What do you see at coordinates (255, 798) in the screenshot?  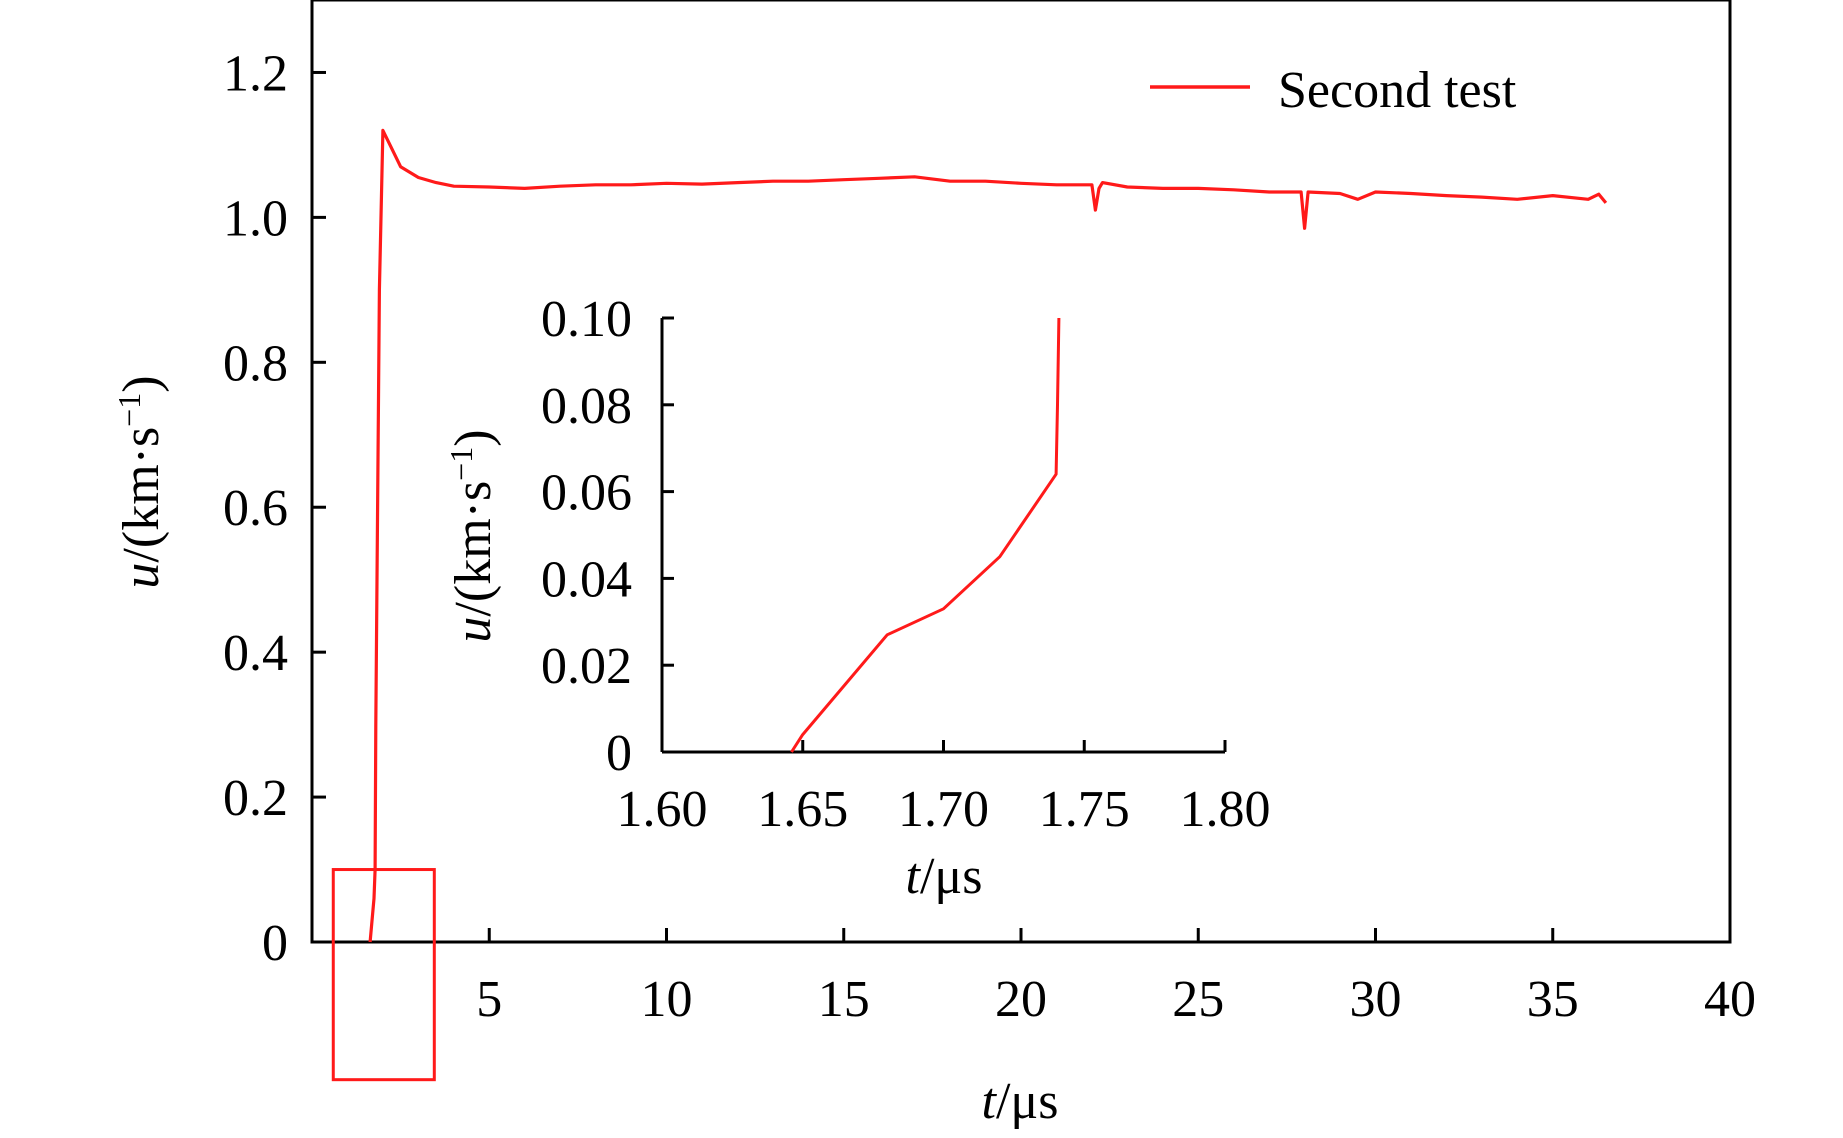 I see `main-y-tick-label: 0.2` at bounding box center [255, 798].